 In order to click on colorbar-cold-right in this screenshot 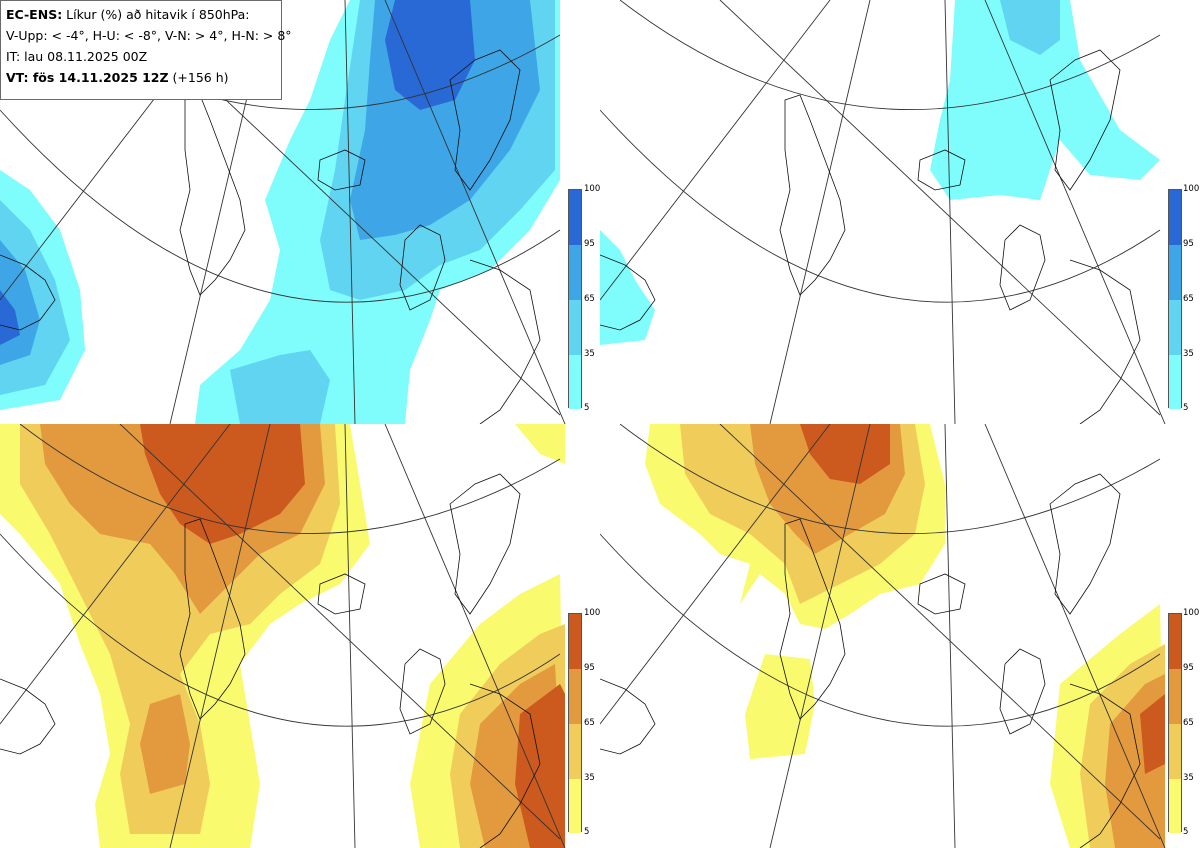, I will do `click(1175, 299)`.